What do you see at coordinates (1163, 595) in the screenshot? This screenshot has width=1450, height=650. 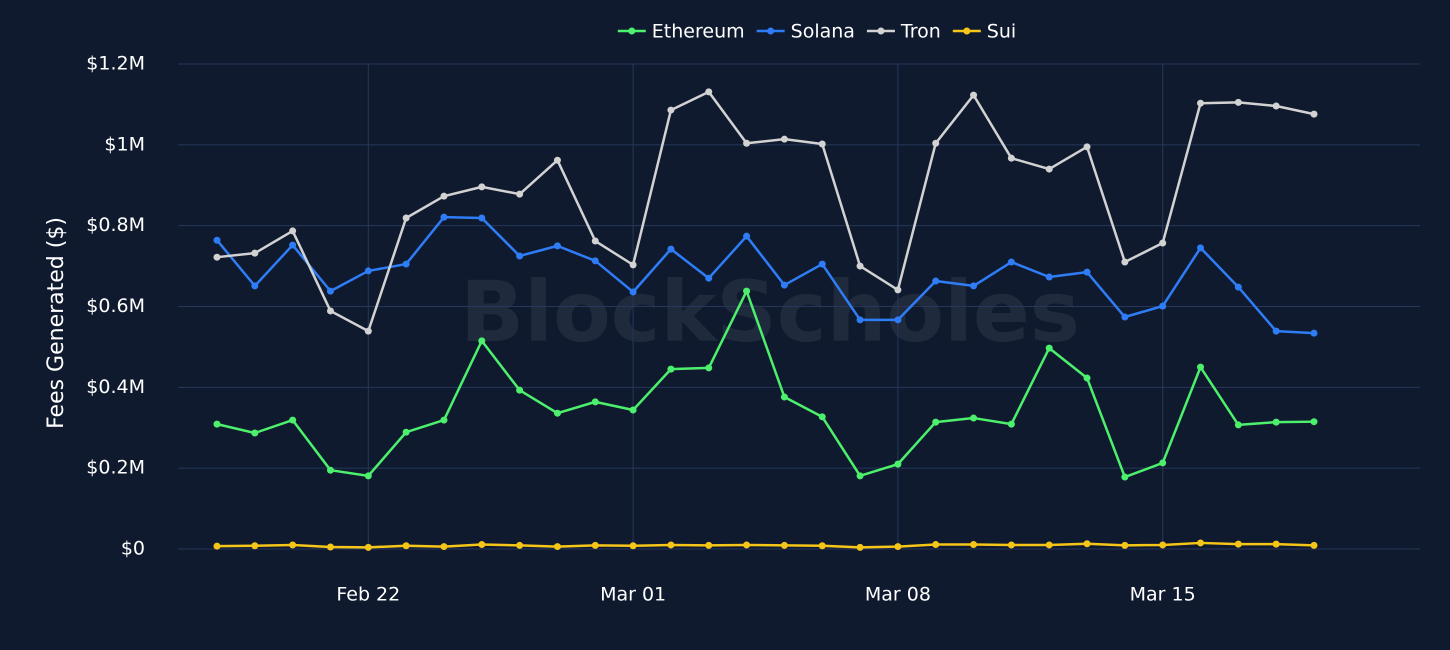 I see `x-tick-label: Mar 15` at bounding box center [1163, 595].